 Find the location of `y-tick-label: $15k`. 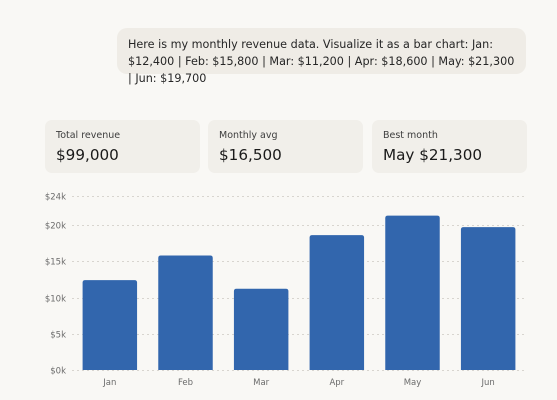

y-tick-label: $15k is located at coordinates (55, 263).